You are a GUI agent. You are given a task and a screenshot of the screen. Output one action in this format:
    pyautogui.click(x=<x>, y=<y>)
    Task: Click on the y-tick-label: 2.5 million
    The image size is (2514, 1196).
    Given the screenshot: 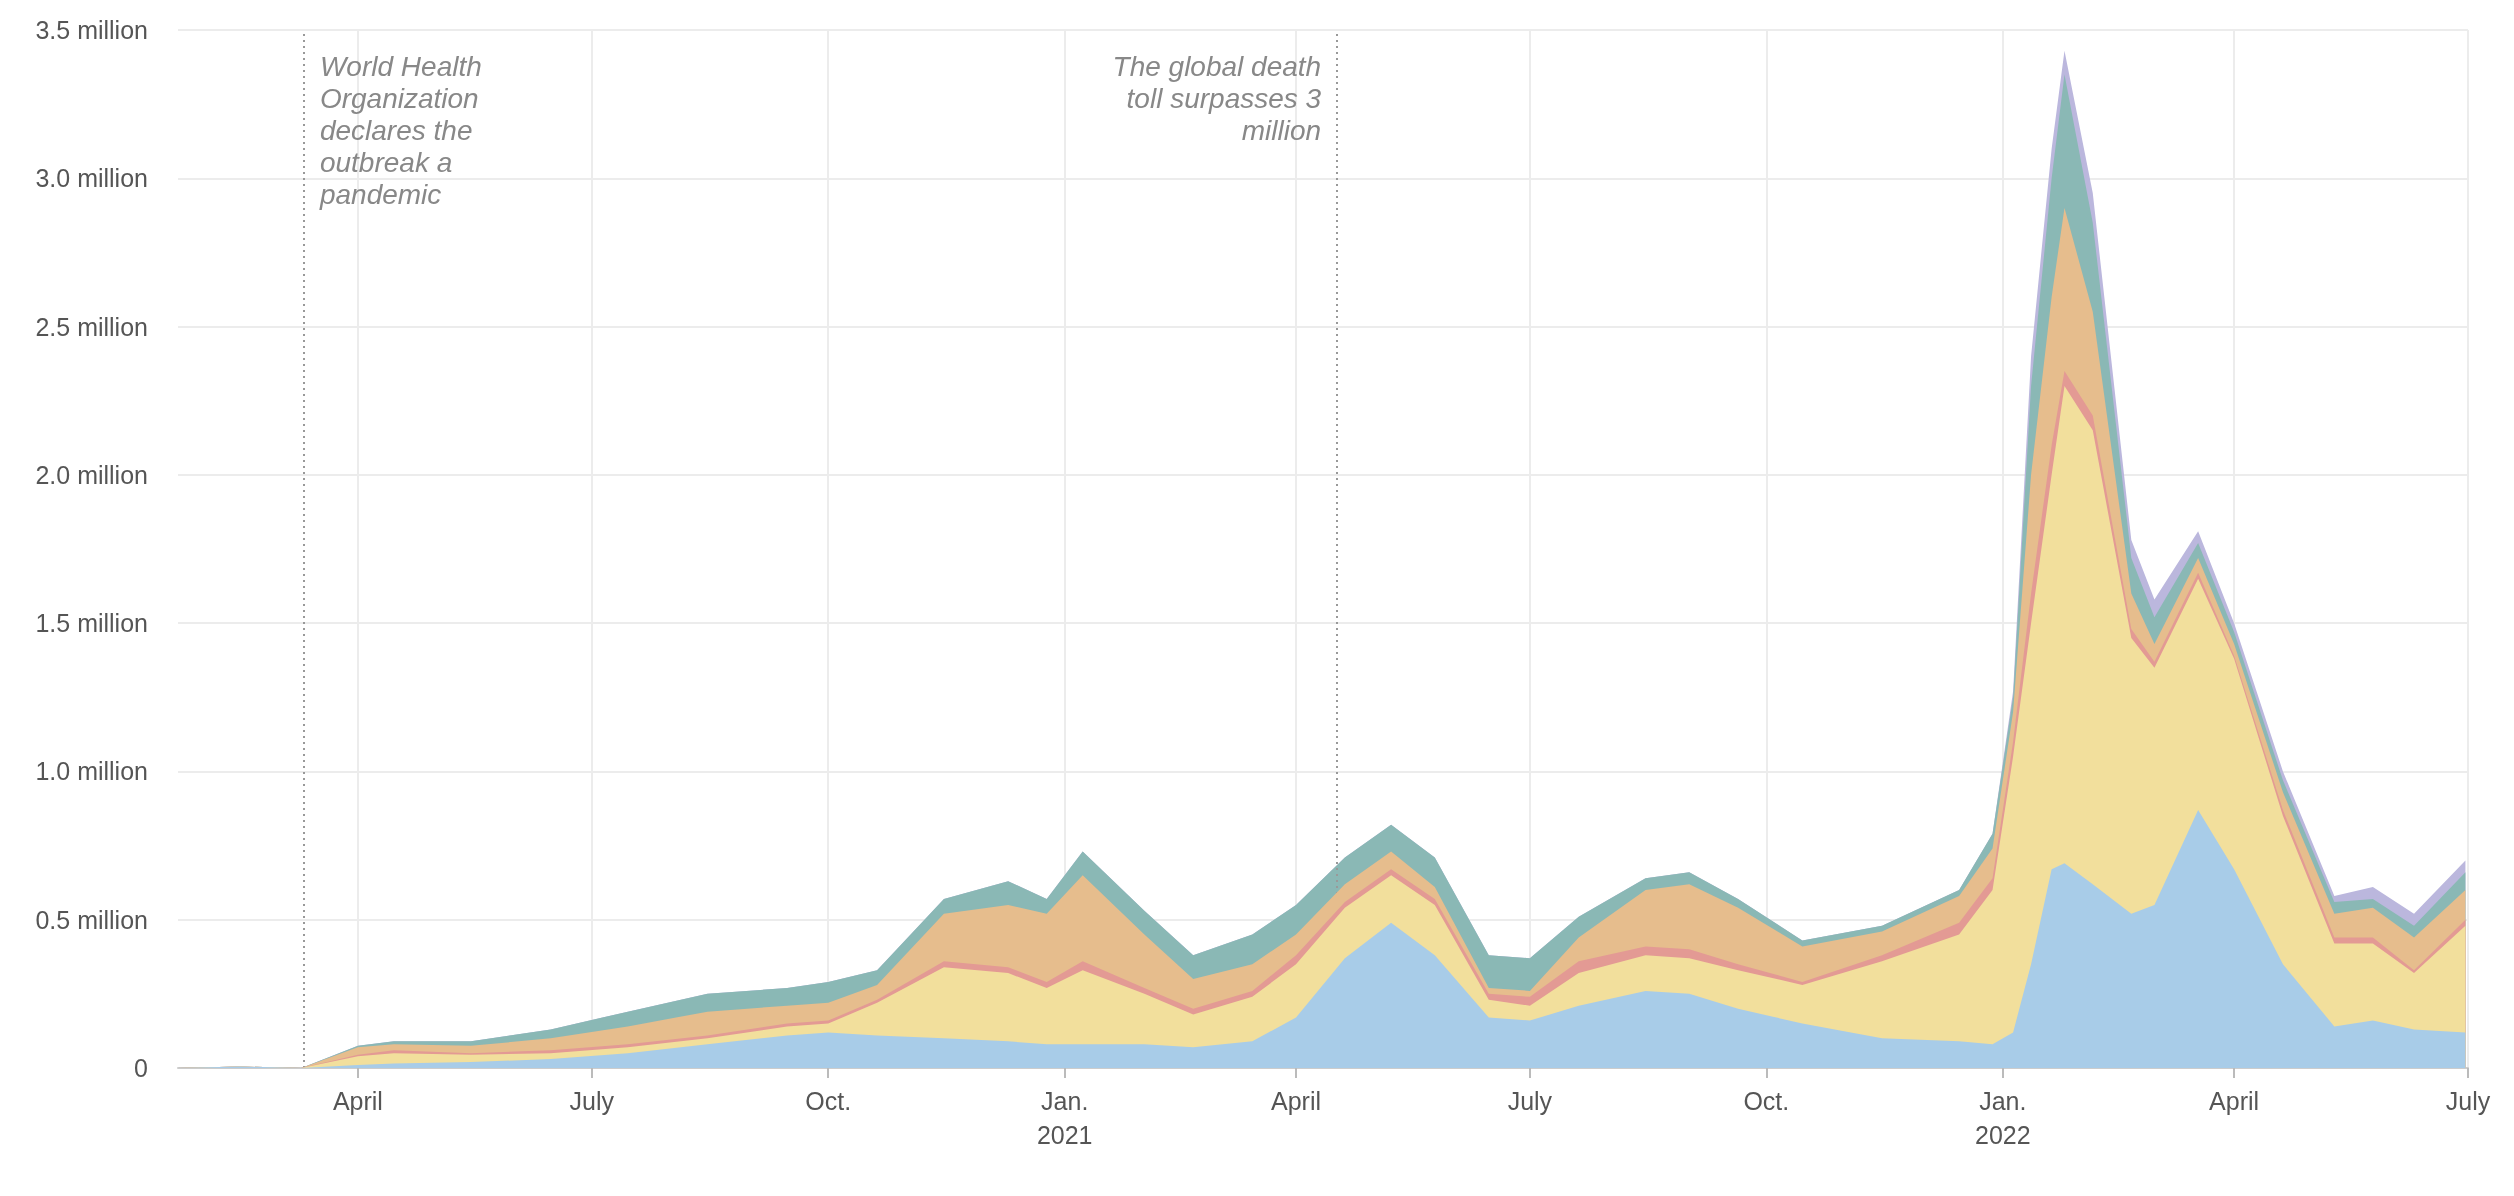 What is the action you would take?
    pyautogui.click(x=91, y=326)
    